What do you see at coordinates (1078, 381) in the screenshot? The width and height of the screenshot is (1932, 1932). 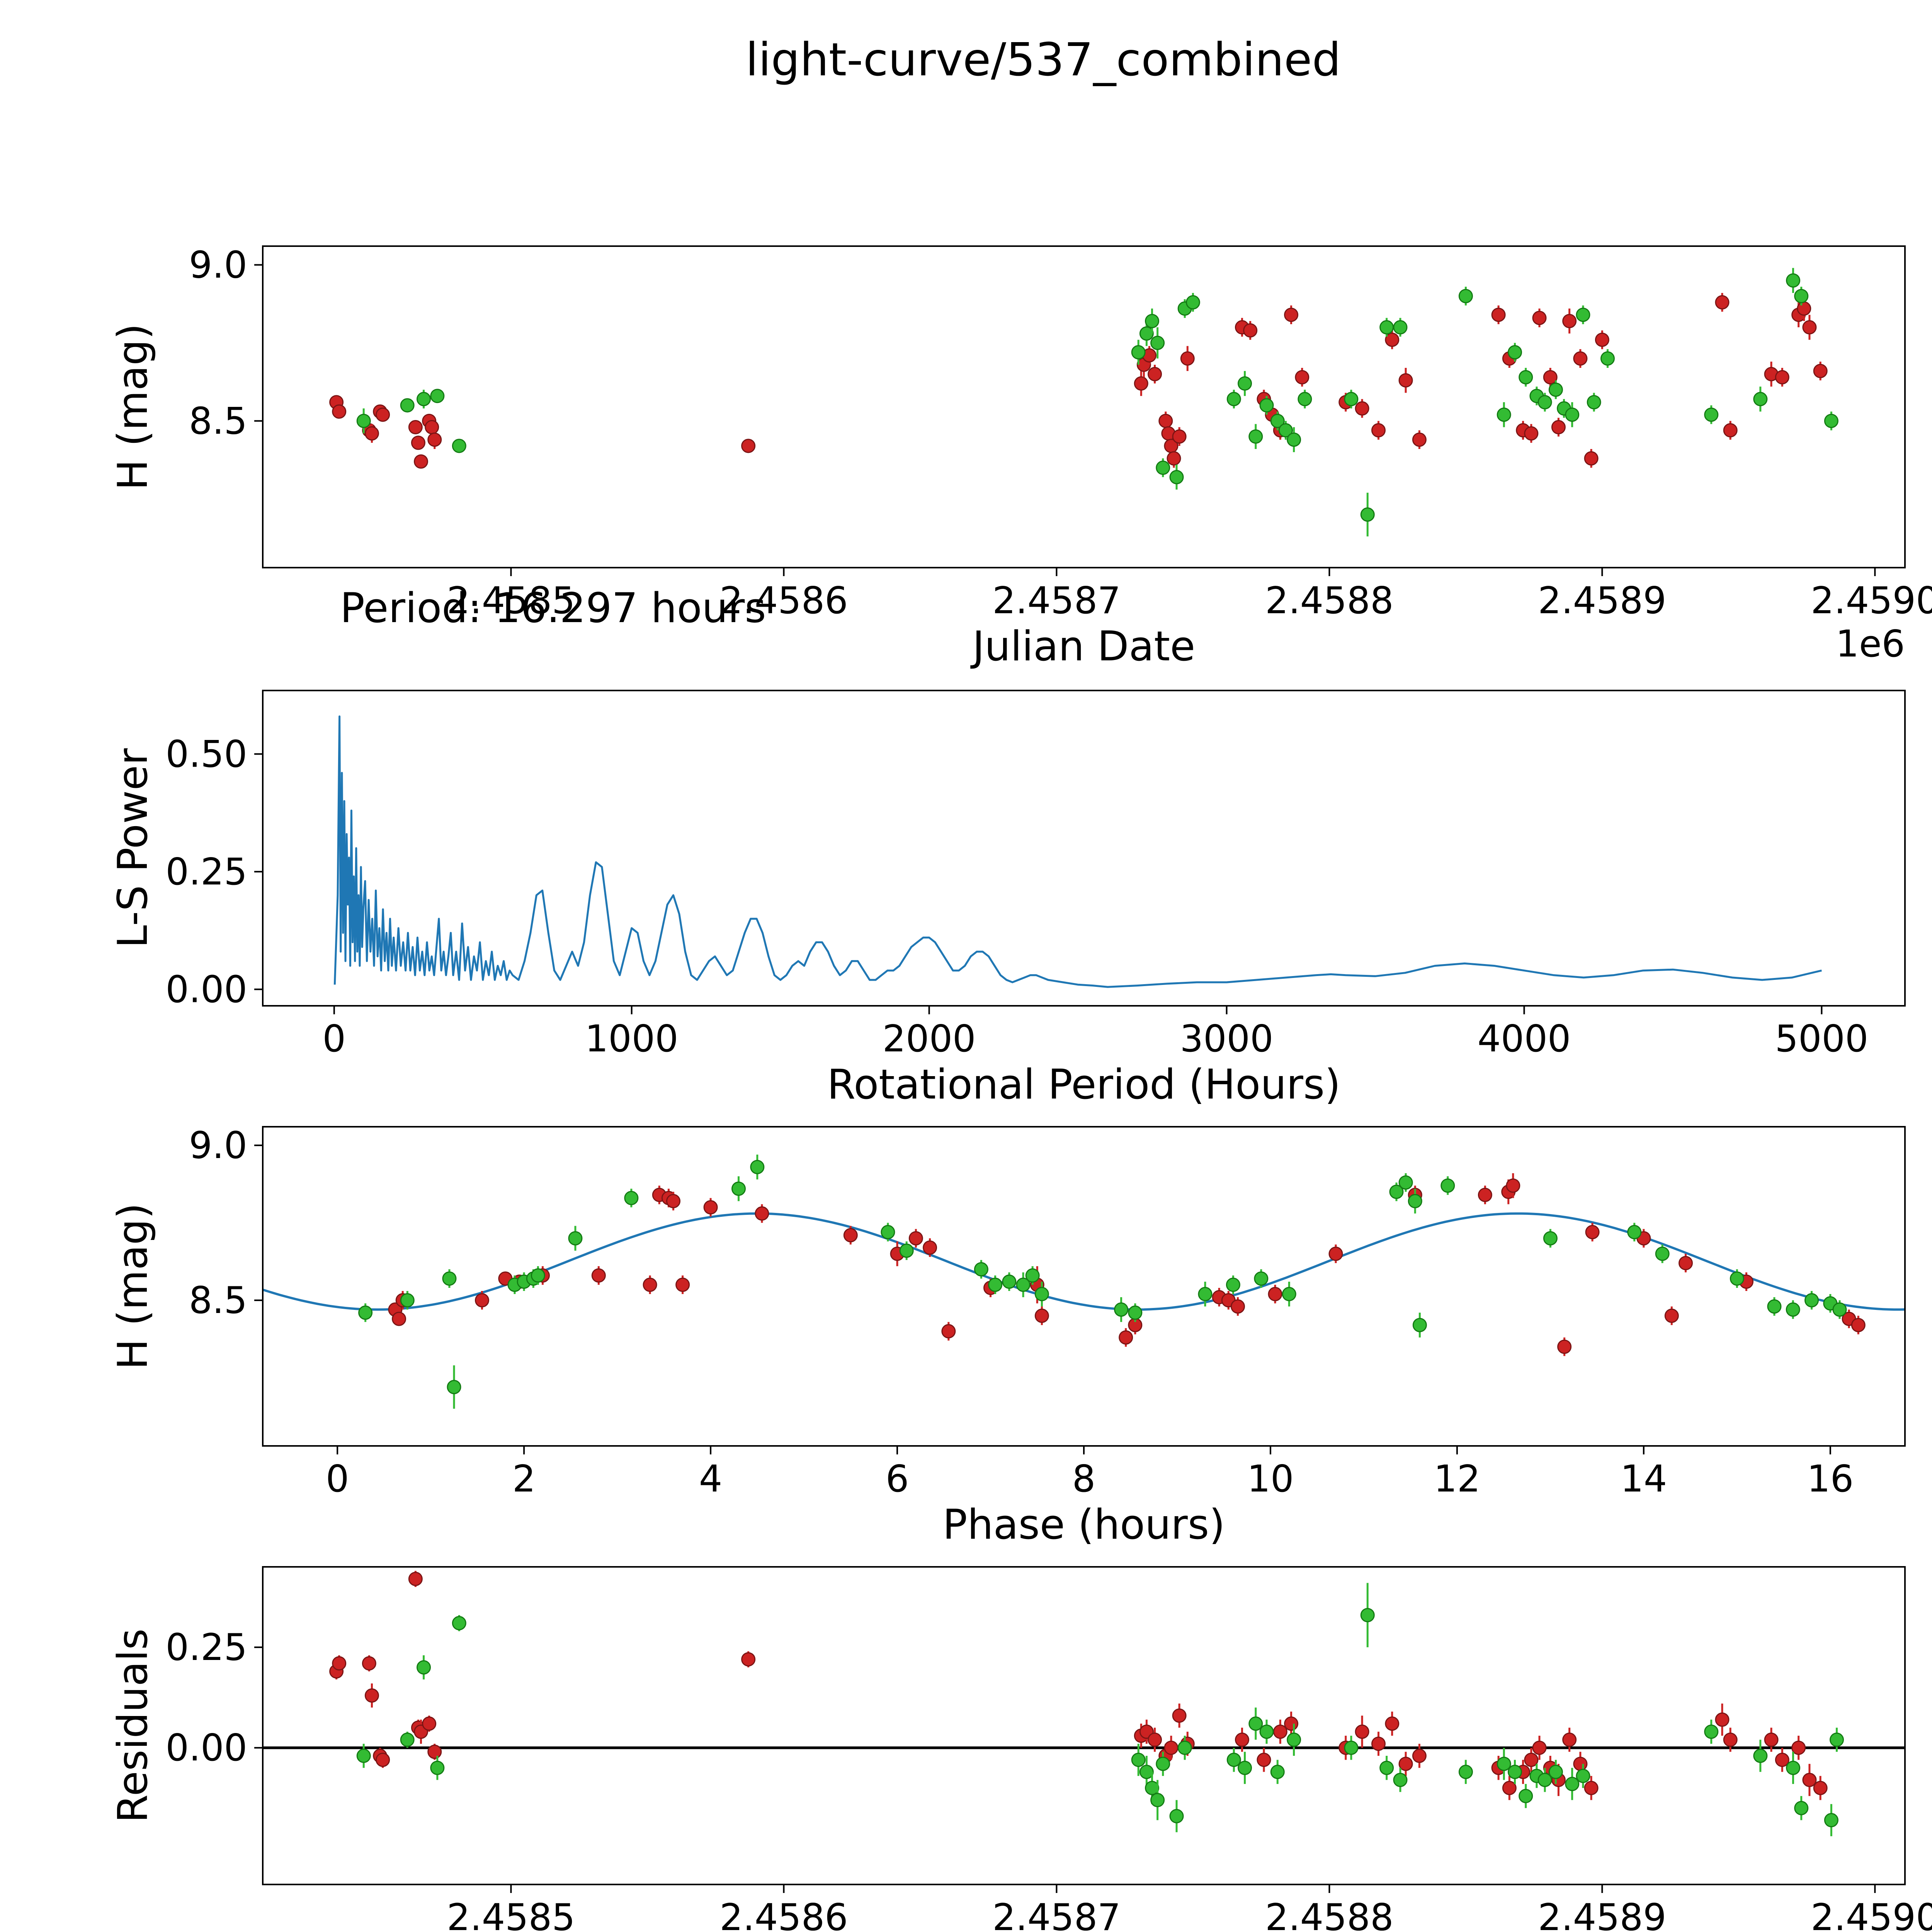 I see `series-red` at bounding box center [1078, 381].